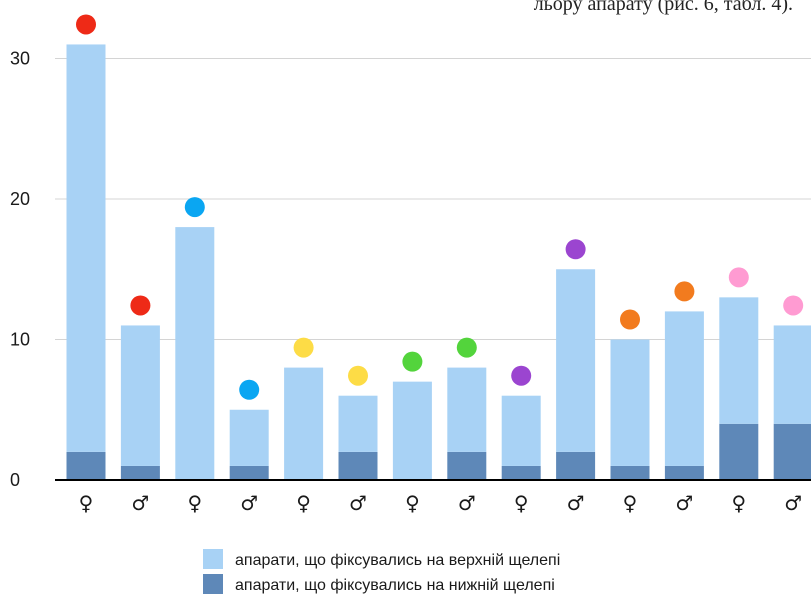  What do you see at coordinates (20, 59) in the screenshot?
I see `y-tick-label: 30` at bounding box center [20, 59].